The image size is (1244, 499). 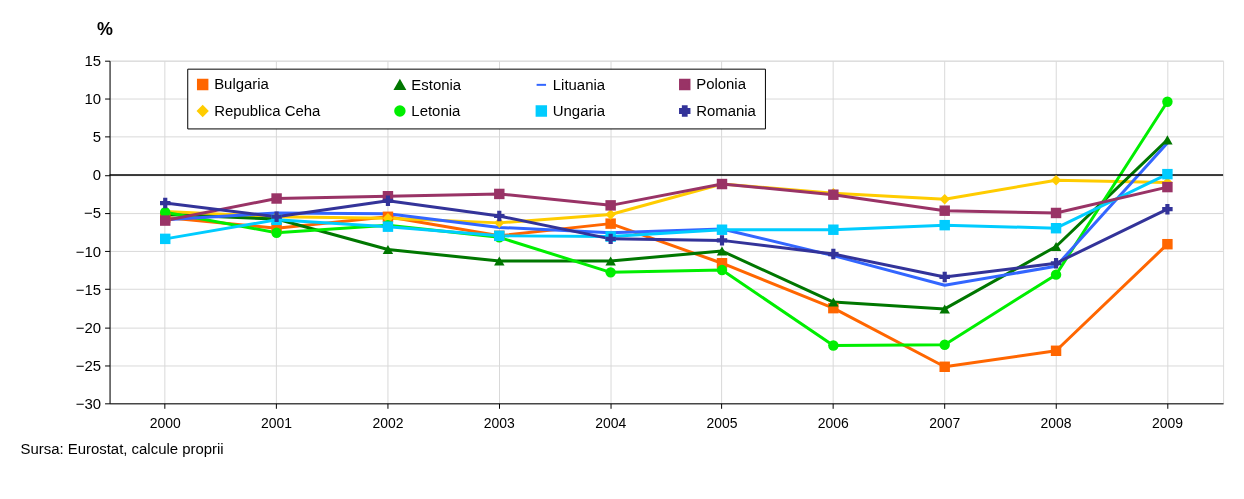 What do you see at coordinates (277, 422) in the screenshot?
I see `x-tick-label: 2001` at bounding box center [277, 422].